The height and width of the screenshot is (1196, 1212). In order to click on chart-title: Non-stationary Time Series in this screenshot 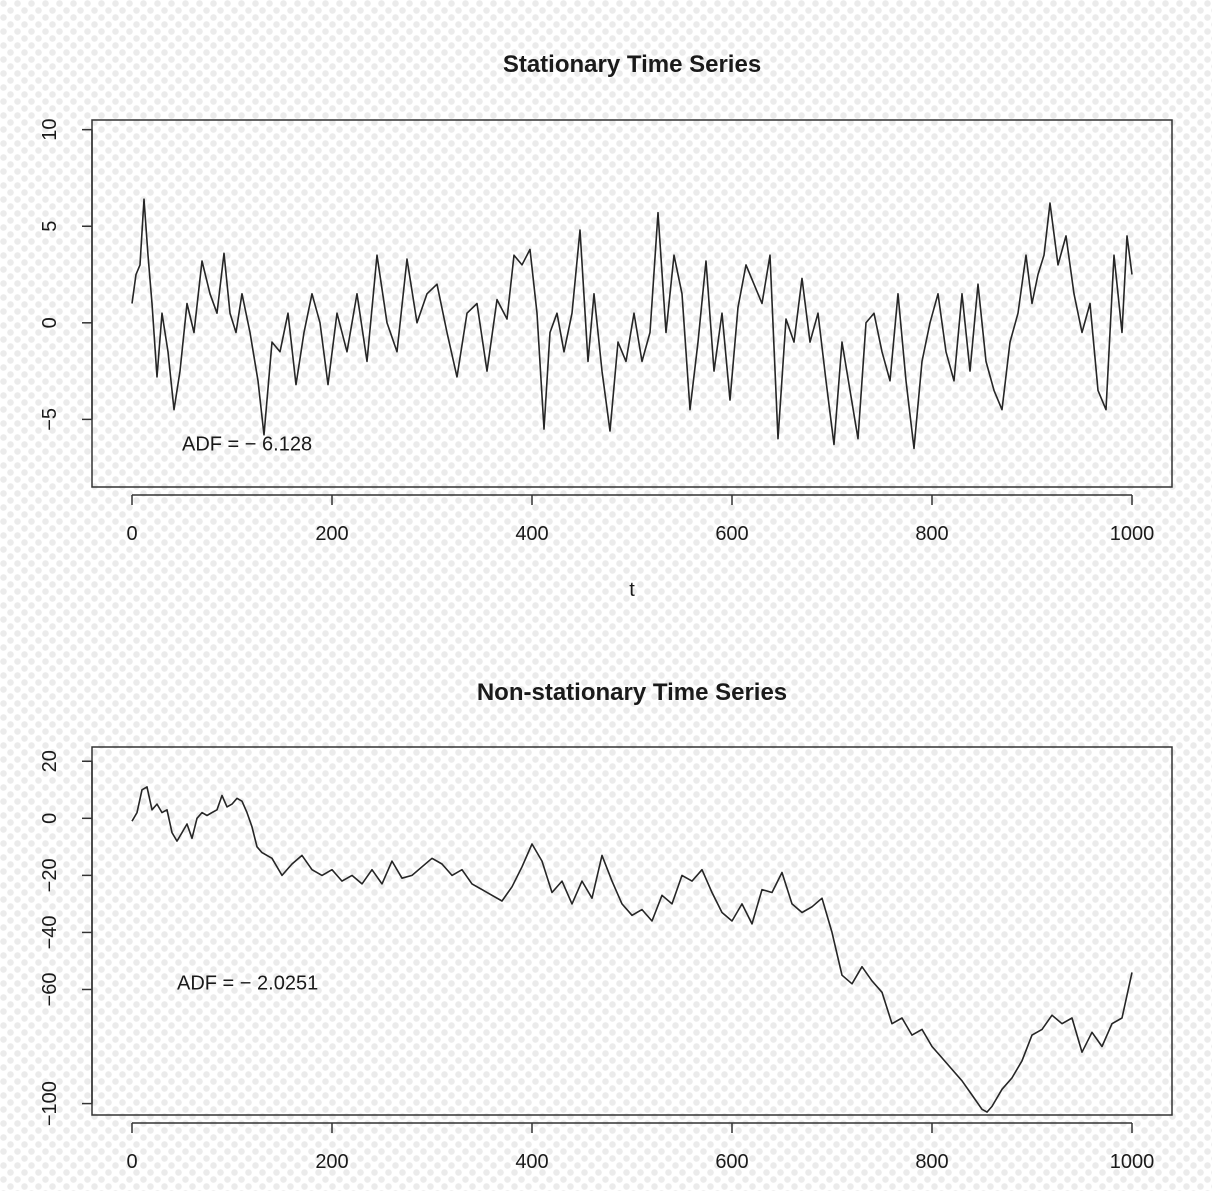, I will do `click(632, 692)`.